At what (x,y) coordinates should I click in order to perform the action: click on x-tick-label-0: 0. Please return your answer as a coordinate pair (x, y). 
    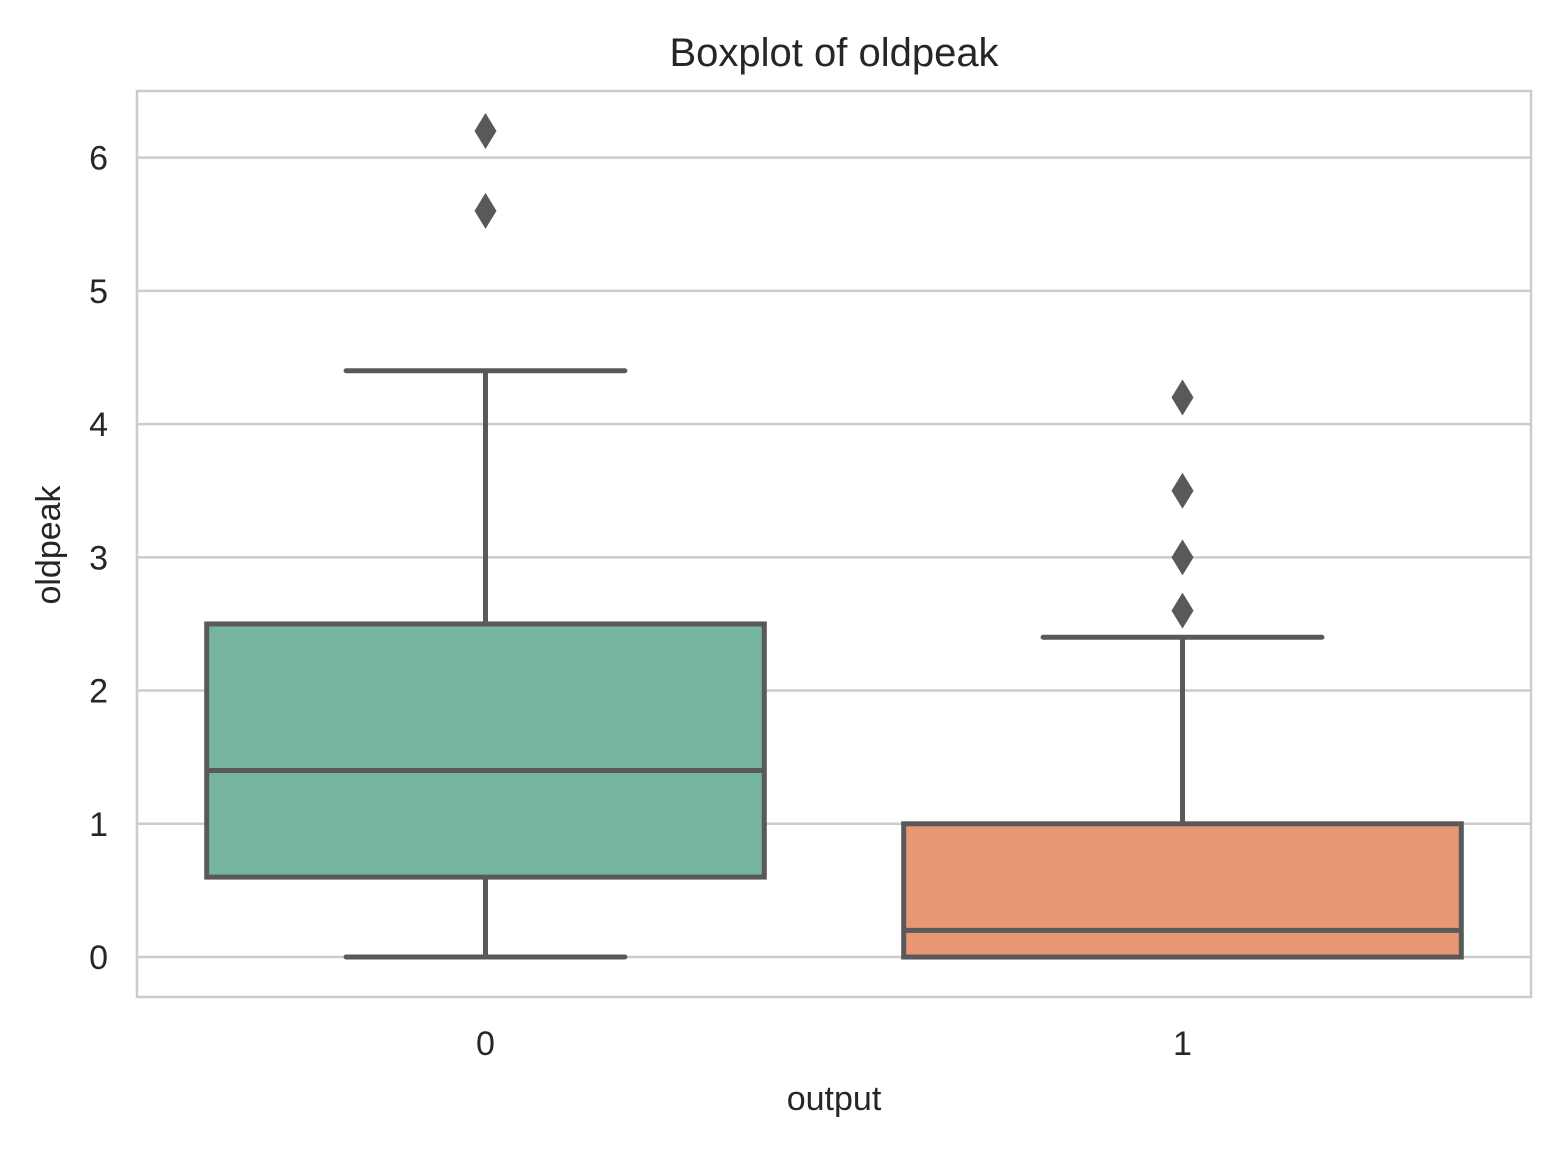
    Looking at the image, I should click on (485, 1044).